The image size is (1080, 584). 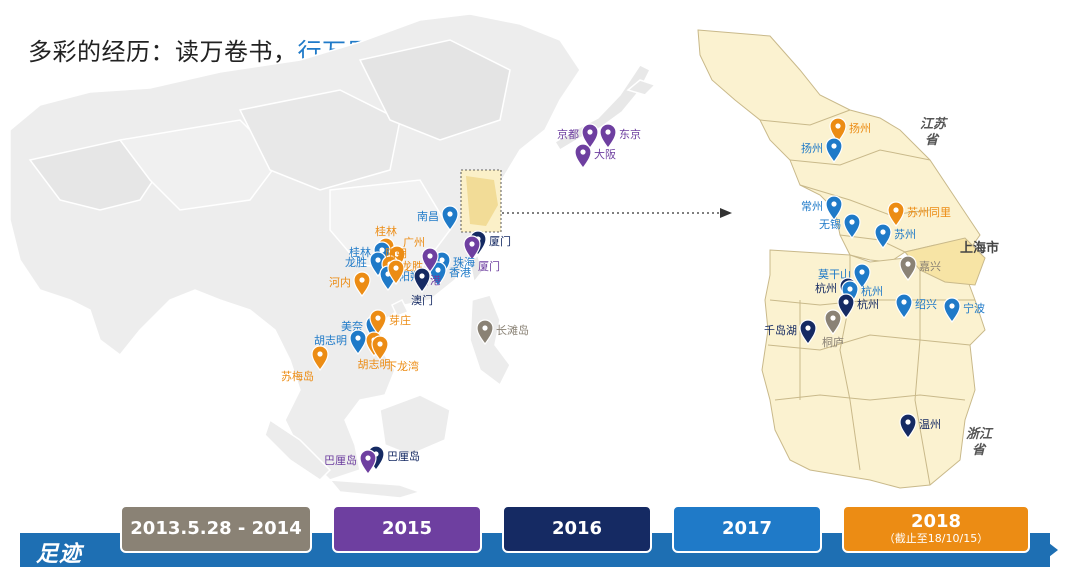 What do you see at coordinates (930, 266) in the screenshot?
I see `map-pin-label: 嘉兴` at bounding box center [930, 266].